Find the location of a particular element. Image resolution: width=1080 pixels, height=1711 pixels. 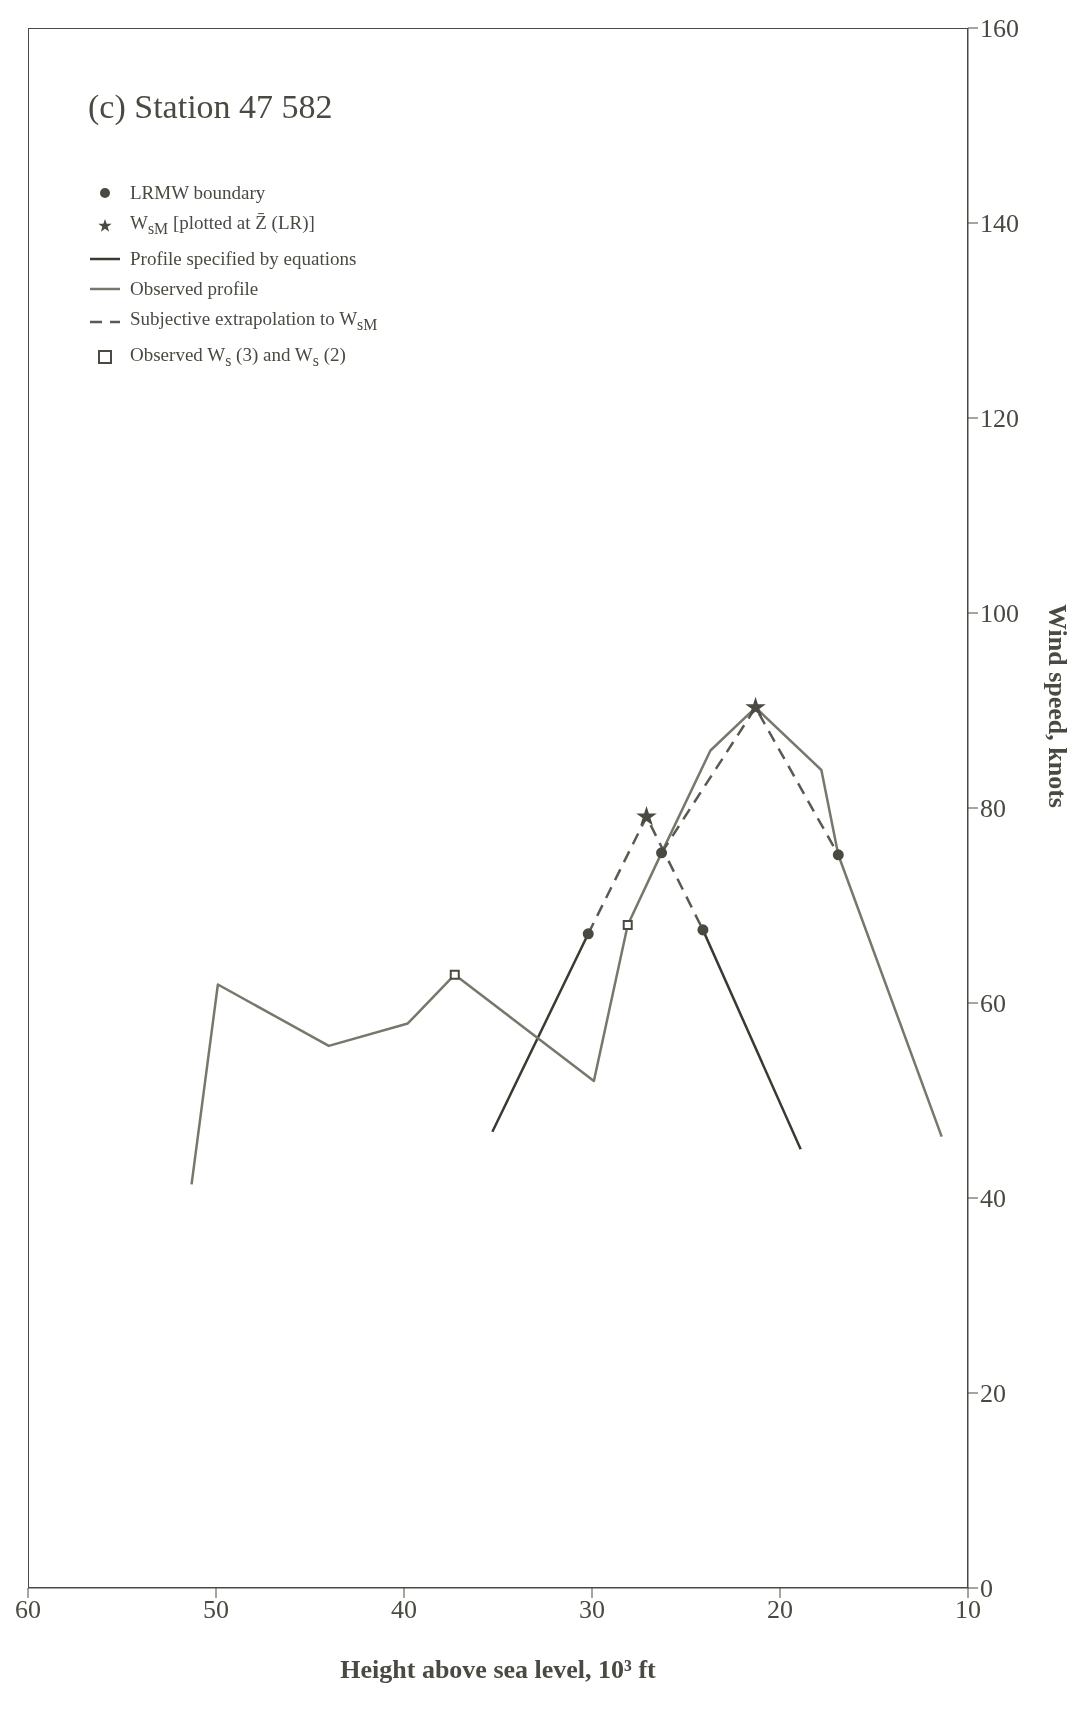

y-tick-label: 20 is located at coordinates (993, 1394).